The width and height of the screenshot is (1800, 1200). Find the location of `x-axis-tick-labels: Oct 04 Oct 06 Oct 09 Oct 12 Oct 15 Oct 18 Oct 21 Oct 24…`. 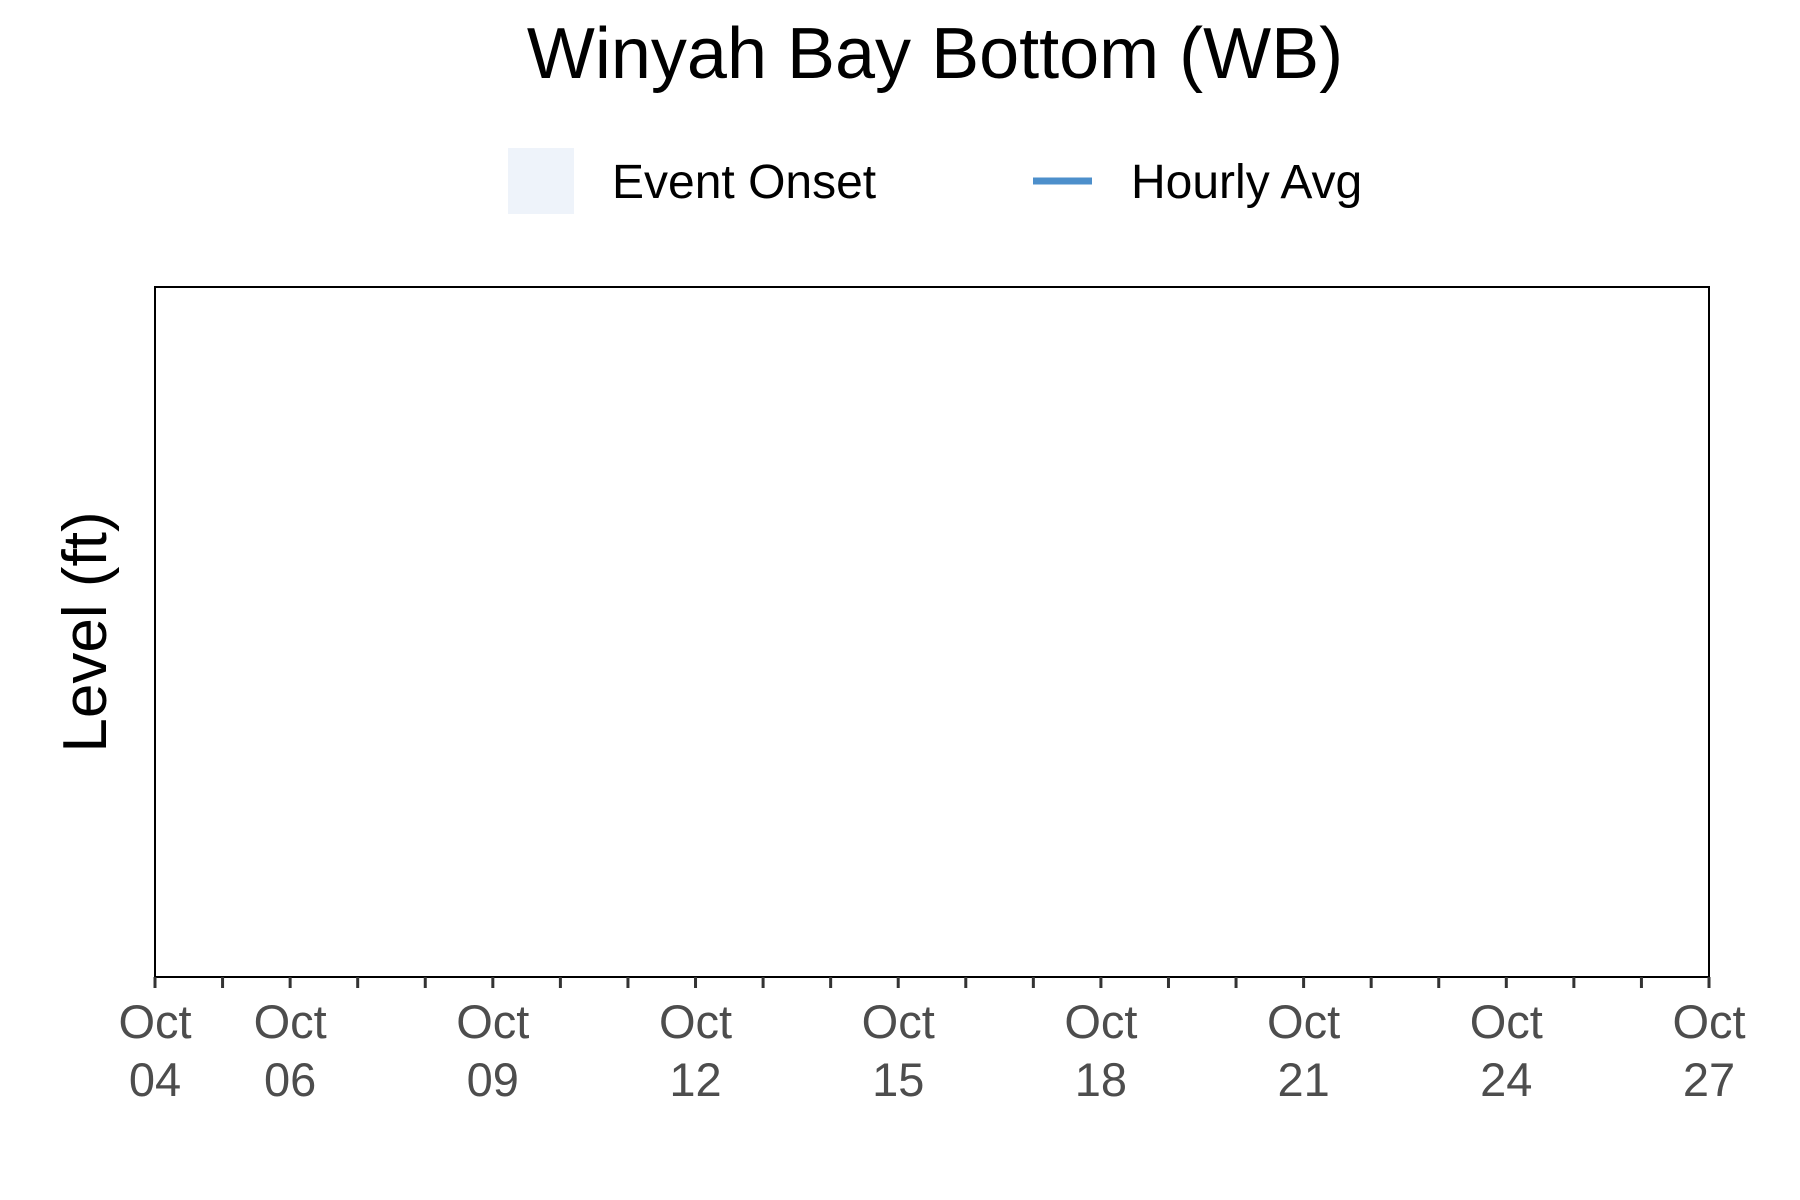

x-axis-tick-labels: Oct 04 Oct 06 Oct 09 Oct 12 Oct 15 Oct 18 Oct 21 Oct 24… is located at coordinates (931, 1050).